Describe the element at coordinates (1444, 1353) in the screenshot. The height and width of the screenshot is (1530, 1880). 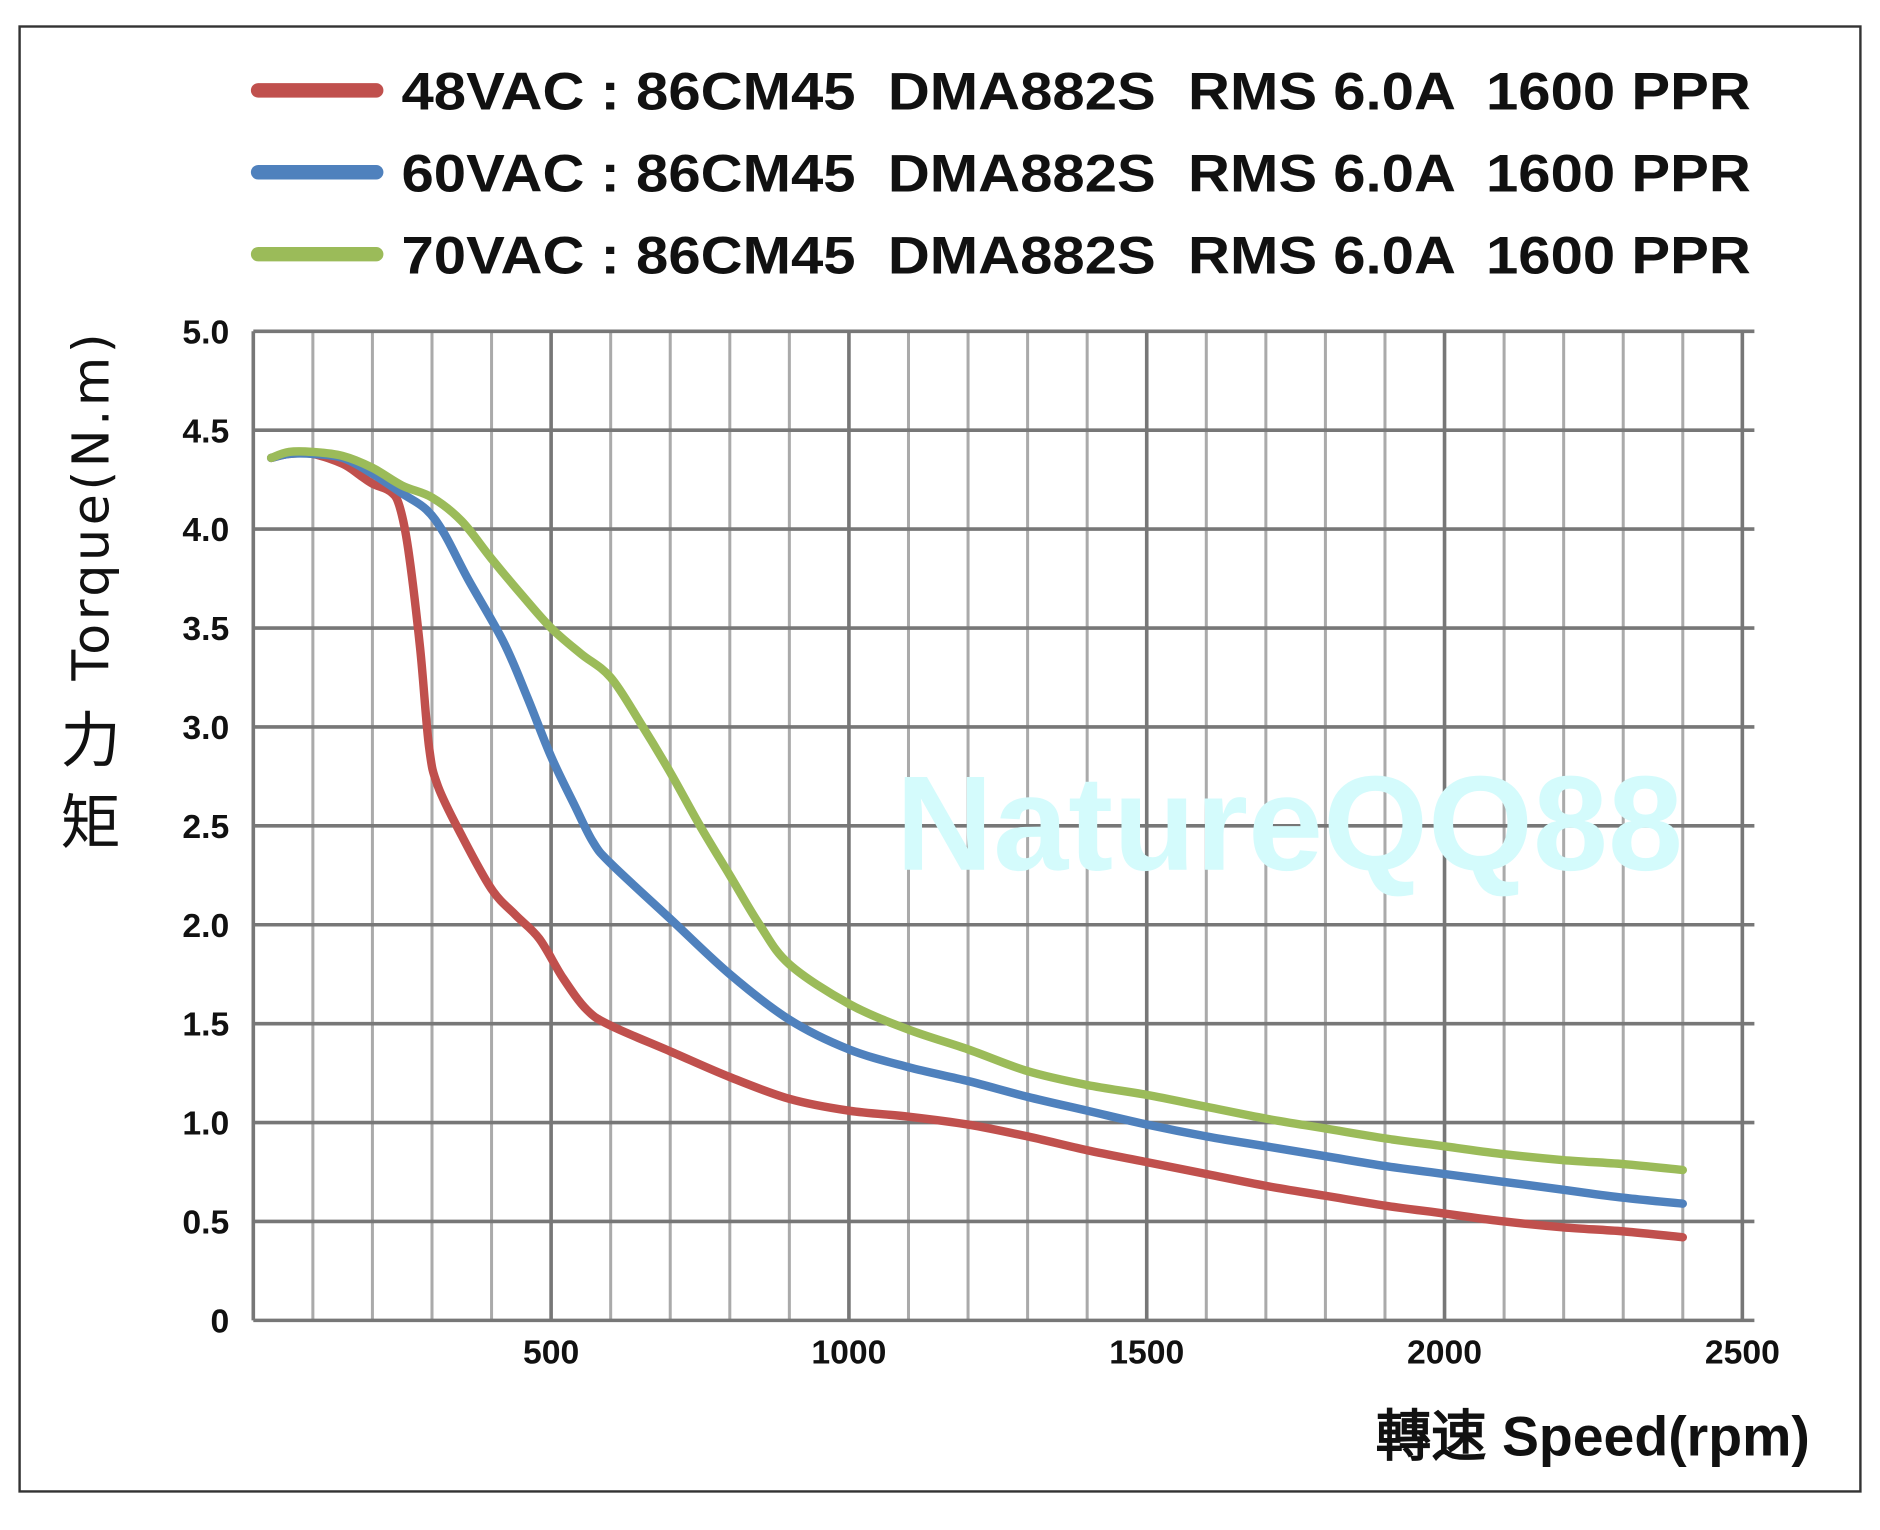
I see `x-tick-label: 2000` at that location.